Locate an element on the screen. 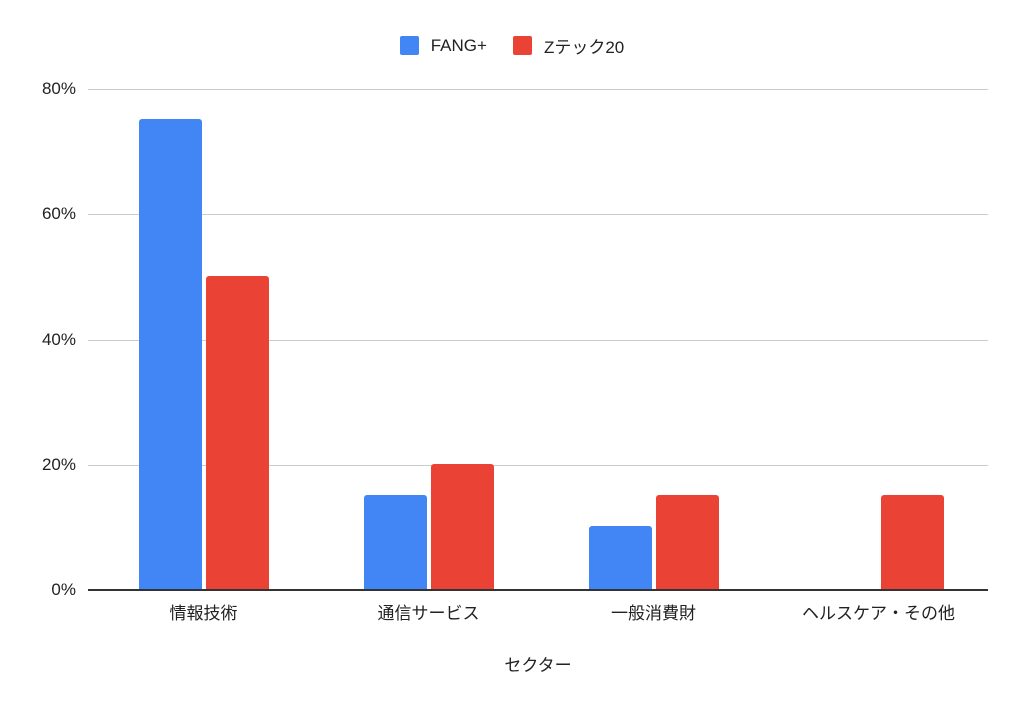 This screenshot has width=1024, height=708. y-tick-label: 40% is located at coordinates (58, 339).